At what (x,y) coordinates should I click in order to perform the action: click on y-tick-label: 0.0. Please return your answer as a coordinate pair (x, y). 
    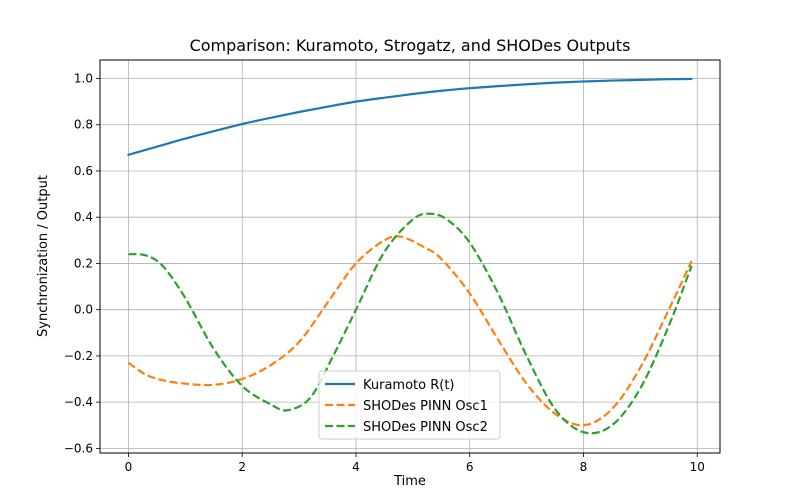
    Looking at the image, I should click on (83, 310).